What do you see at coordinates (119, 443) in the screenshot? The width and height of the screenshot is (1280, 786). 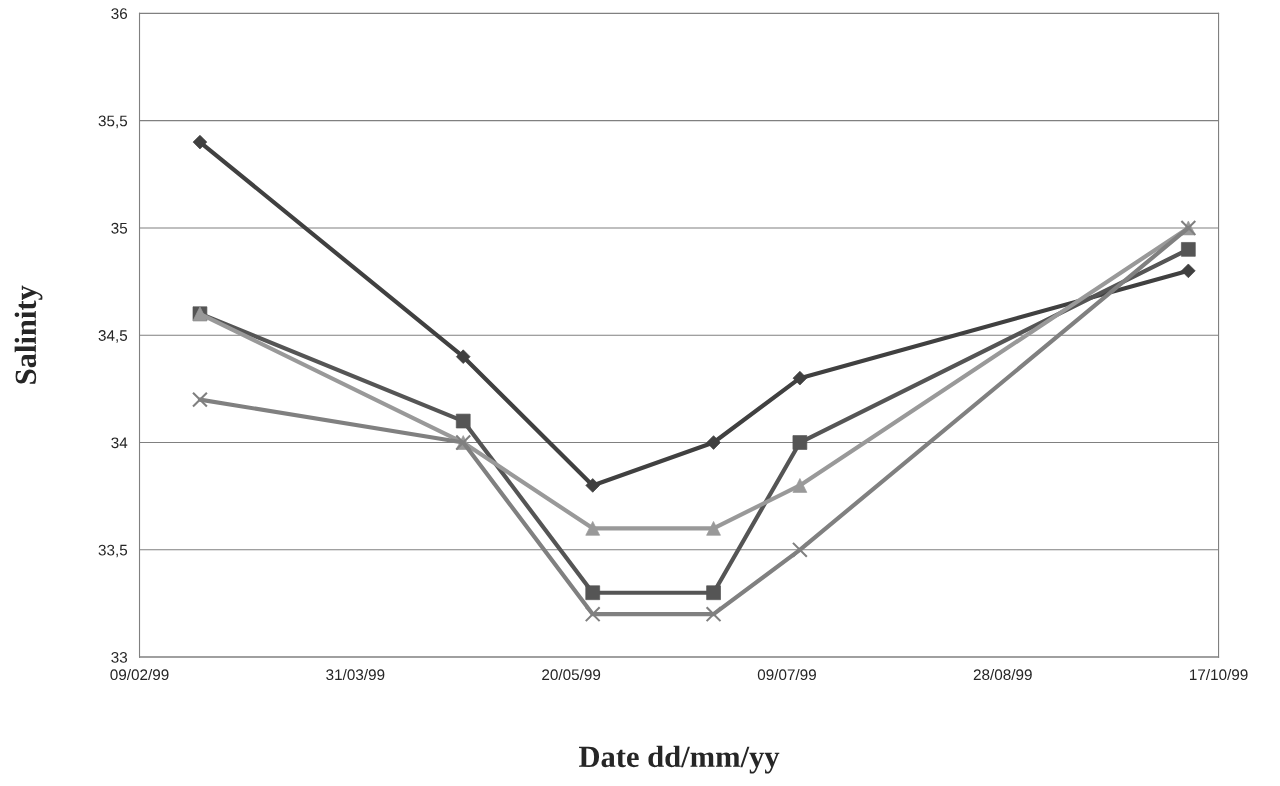 I see `y-tick-label: 34` at bounding box center [119, 443].